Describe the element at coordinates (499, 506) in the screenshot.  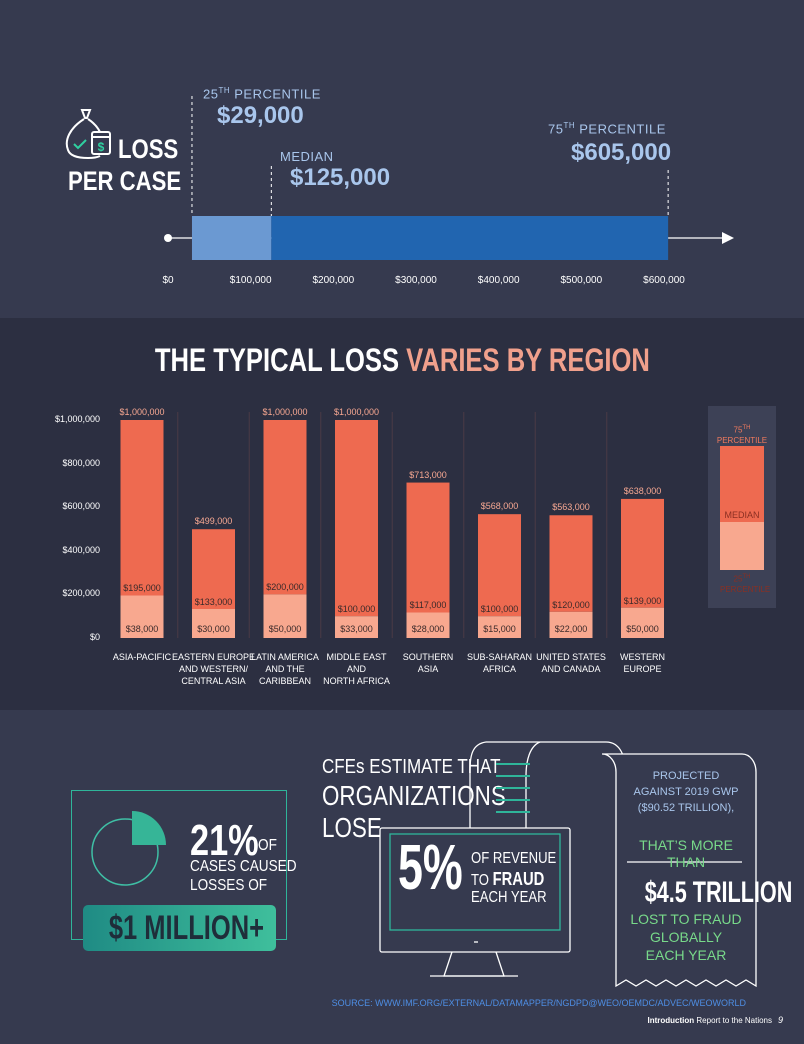
I see `label-p75: $568,000` at that location.